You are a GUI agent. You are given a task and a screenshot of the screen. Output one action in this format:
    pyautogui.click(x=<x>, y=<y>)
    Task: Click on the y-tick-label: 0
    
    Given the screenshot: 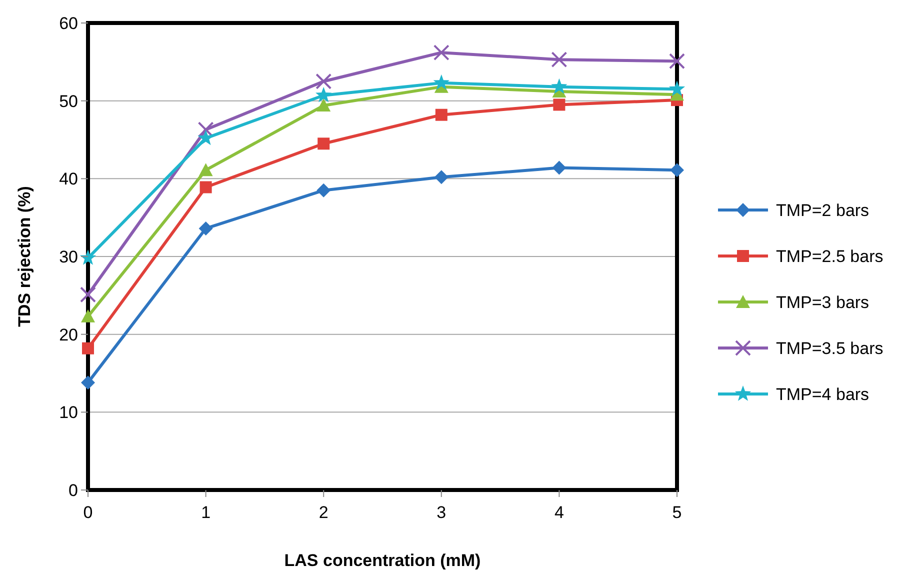 What is the action you would take?
    pyautogui.click(x=73, y=490)
    